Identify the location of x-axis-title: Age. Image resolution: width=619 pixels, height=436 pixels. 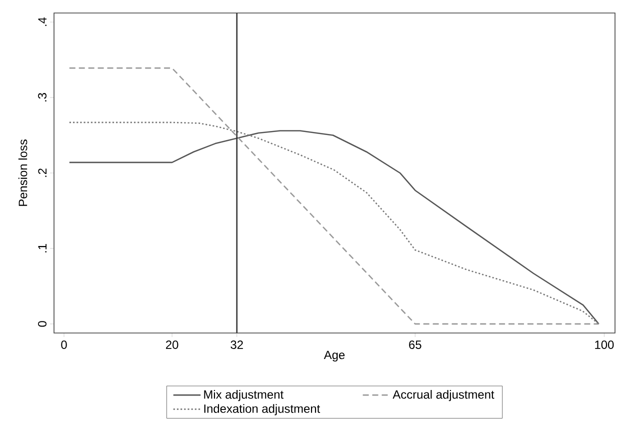
(334, 356).